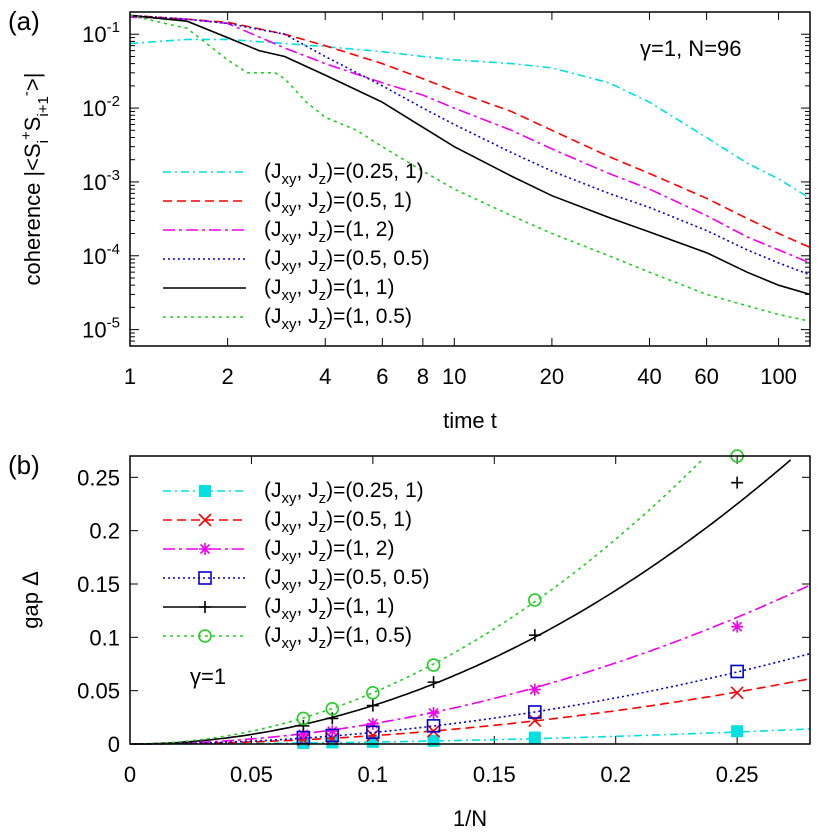 This screenshot has height=836, width=820. What do you see at coordinates (130, 774) in the screenshot?
I see `panel-b-xtick-label: 0` at bounding box center [130, 774].